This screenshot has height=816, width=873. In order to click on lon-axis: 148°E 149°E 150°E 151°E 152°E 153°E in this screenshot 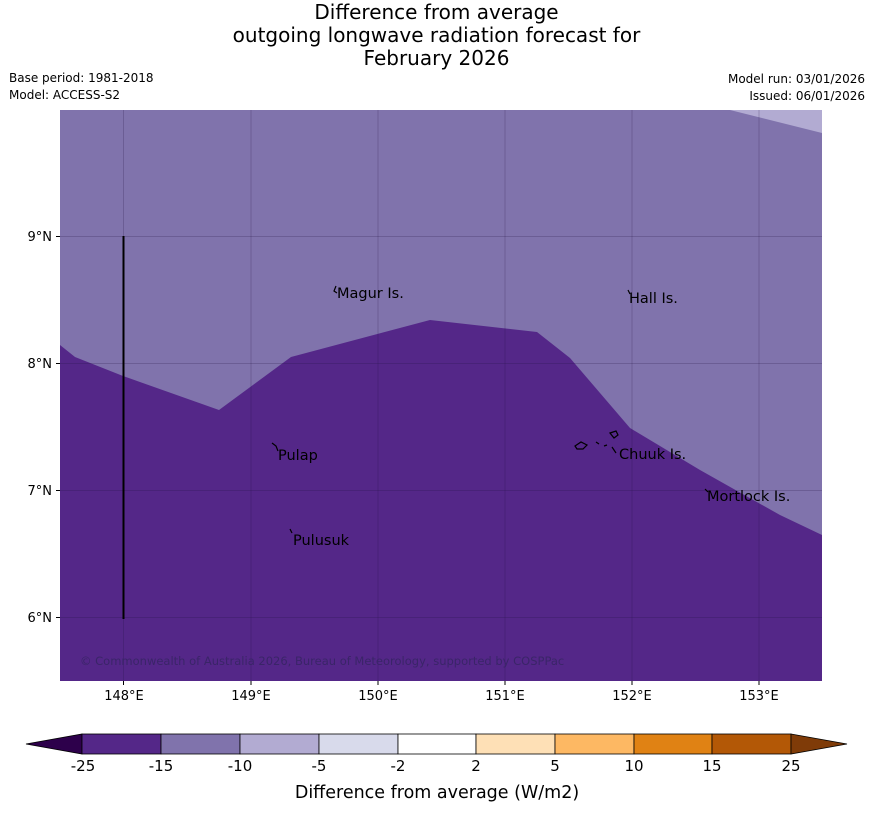, I will do `click(441, 692)`.